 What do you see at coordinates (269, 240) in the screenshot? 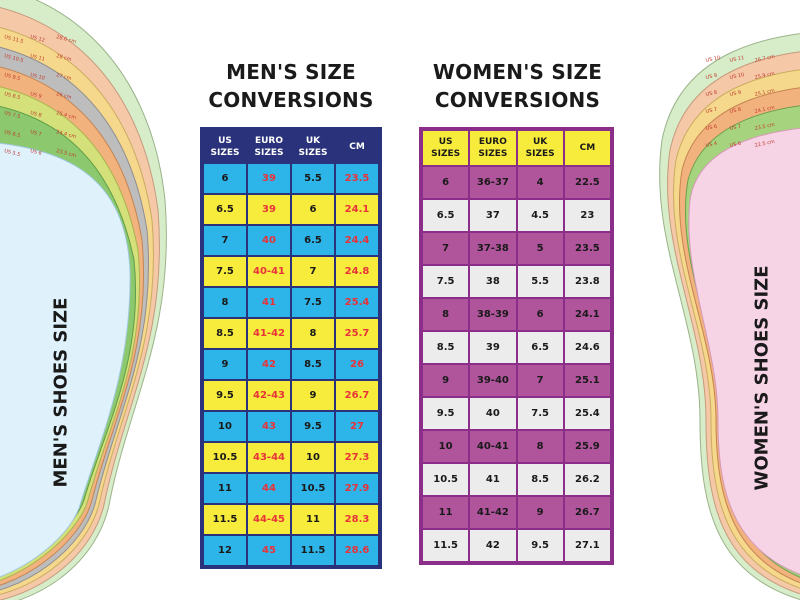
I see `men-cell-euro: 40` at bounding box center [269, 240].